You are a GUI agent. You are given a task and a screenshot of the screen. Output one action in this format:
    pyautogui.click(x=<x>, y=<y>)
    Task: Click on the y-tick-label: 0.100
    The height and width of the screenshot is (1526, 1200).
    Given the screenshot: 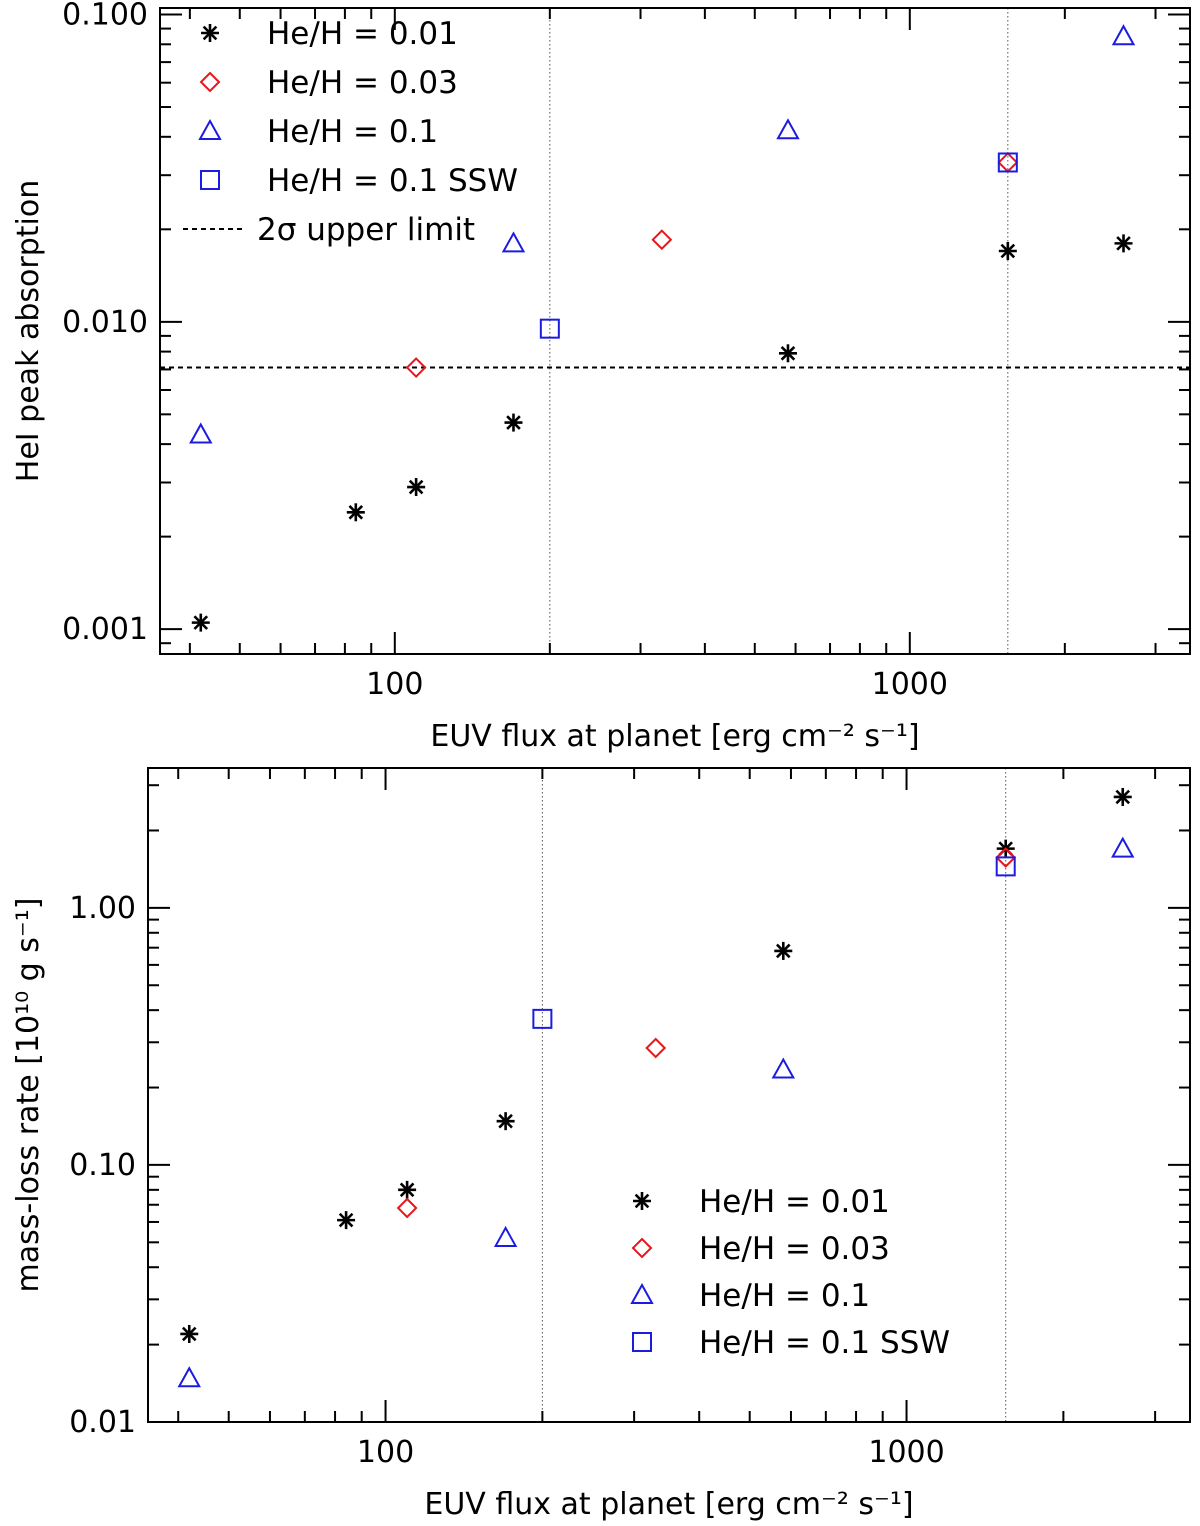 What is the action you would take?
    pyautogui.click(x=105, y=16)
    